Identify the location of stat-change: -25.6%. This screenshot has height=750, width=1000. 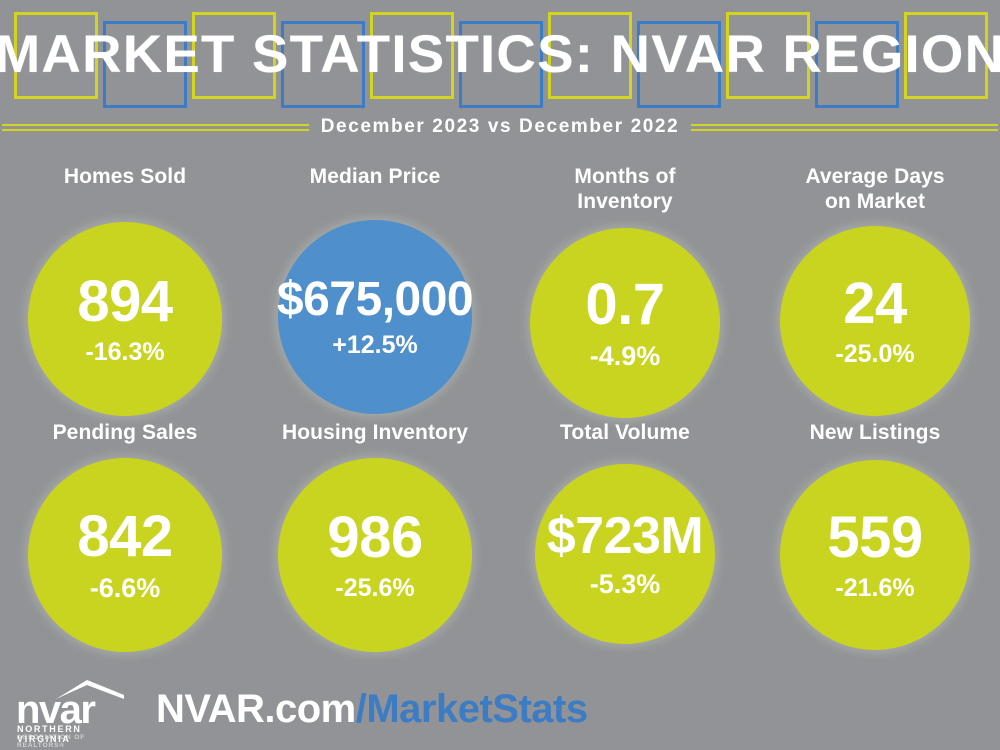
(375, 588).